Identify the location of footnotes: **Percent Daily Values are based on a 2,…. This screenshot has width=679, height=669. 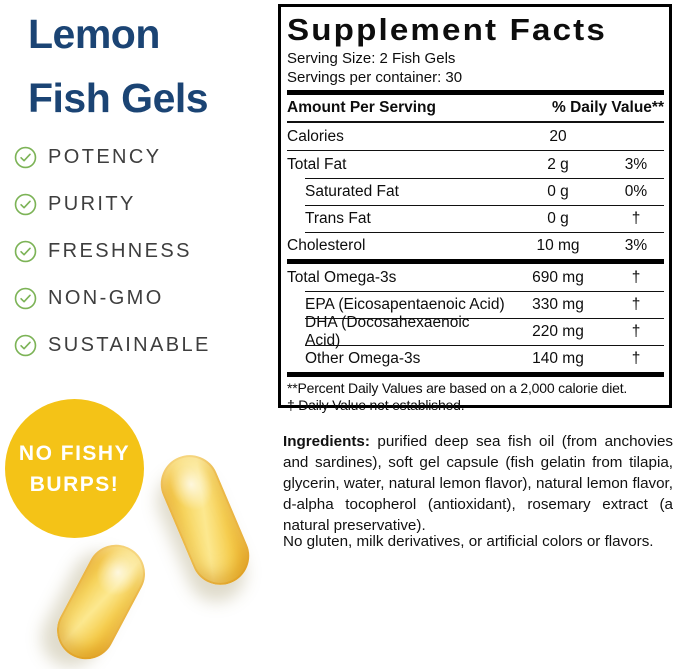
(475, 393).